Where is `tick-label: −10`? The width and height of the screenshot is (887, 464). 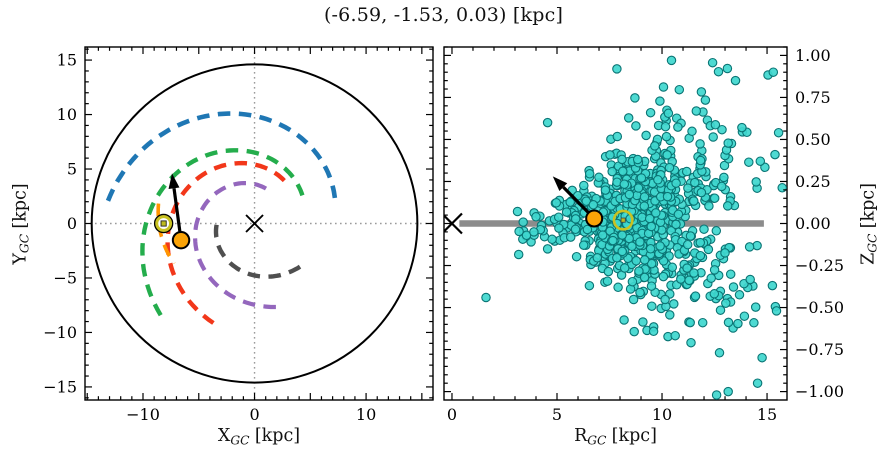
tick-label: −10 is located at coordinates (60, 332).